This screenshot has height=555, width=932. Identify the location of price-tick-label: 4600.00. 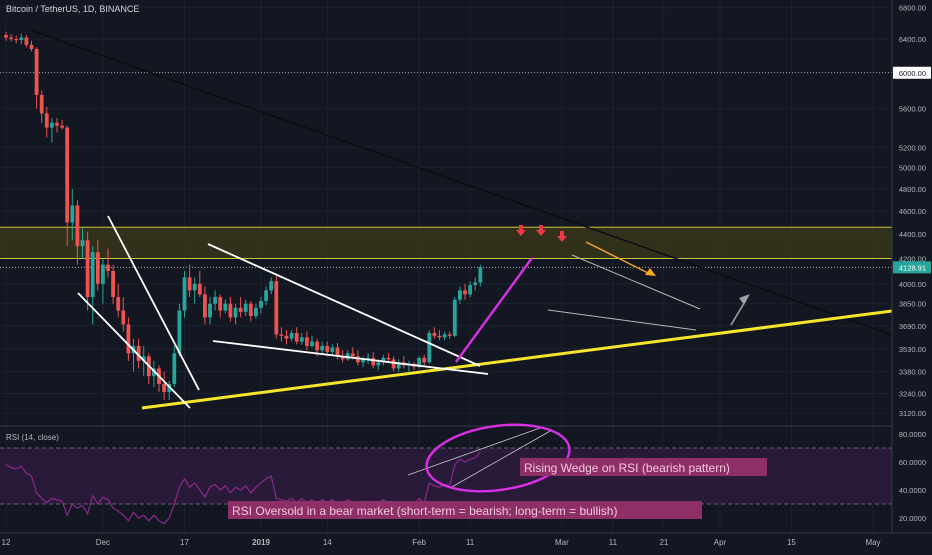
(912, 211).